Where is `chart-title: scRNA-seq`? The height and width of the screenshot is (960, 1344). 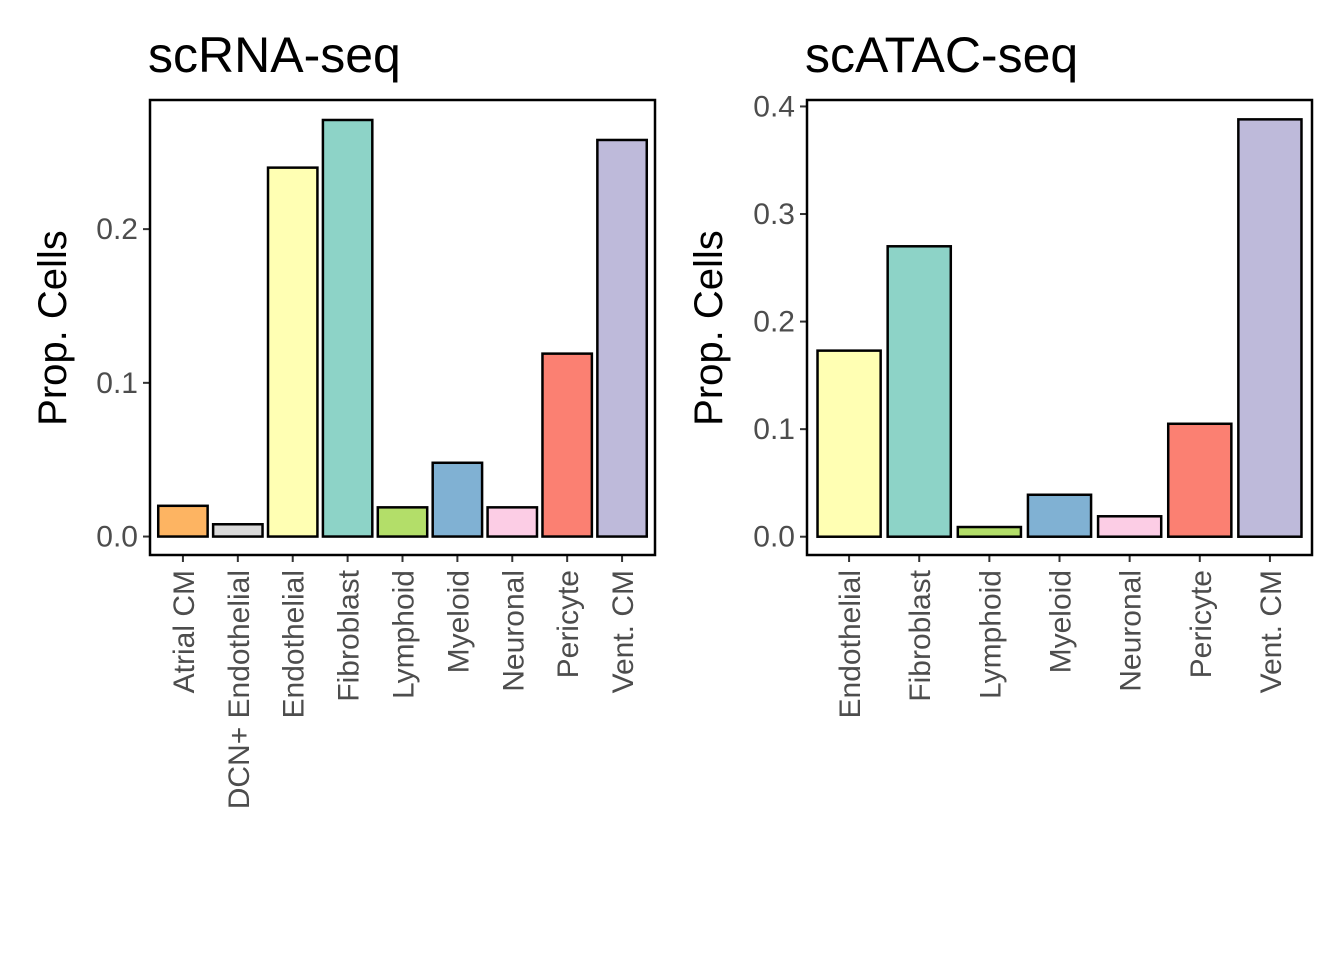 chart-title: scRNA-seq is located at coordinates (274, 55).